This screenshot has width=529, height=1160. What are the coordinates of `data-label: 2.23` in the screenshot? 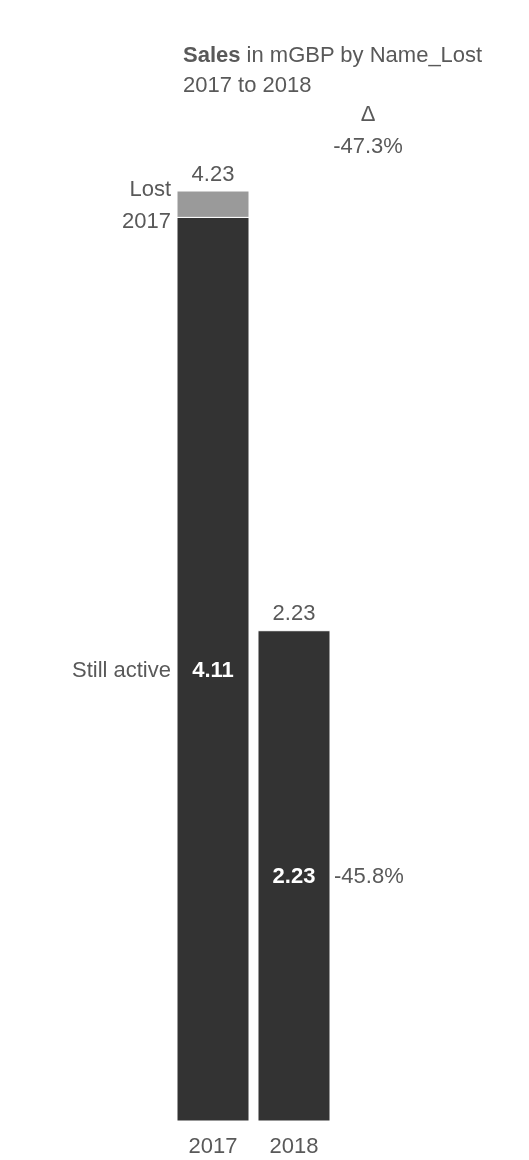 It's located at (294, 876).